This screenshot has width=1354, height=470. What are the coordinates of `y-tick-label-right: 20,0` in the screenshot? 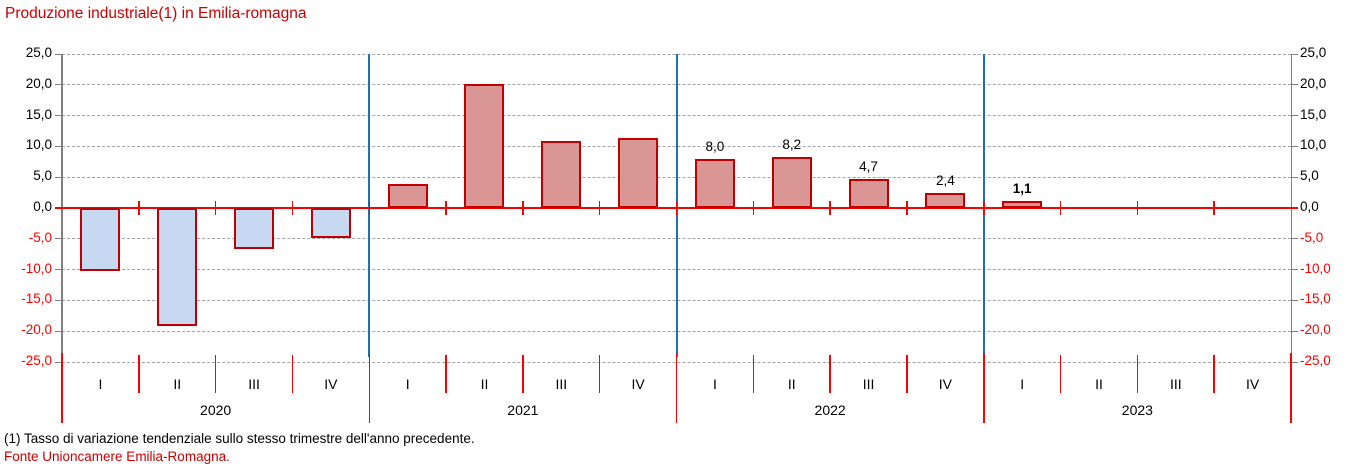 It's located at (1313, 83).